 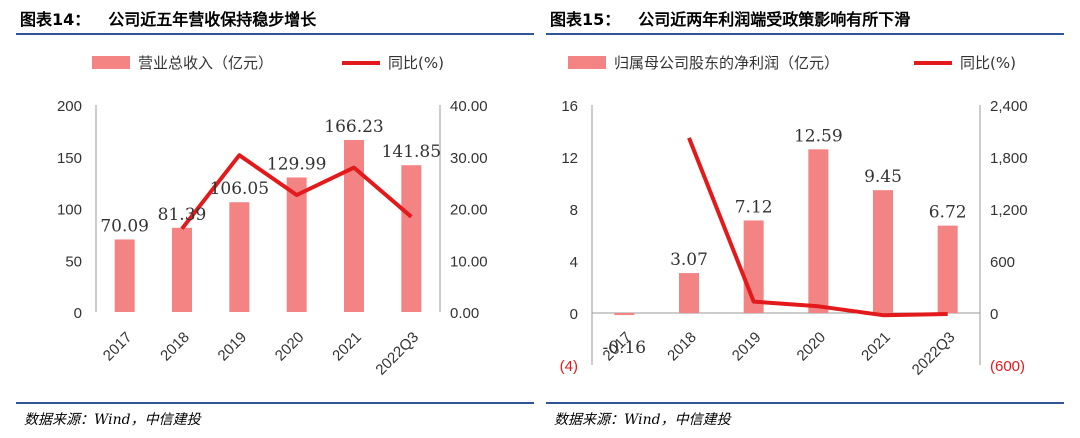 What do you see at coordinates (69, 210) in the screenshot?
I see `y-tick-label: 100` at bounding box center [69, 210].